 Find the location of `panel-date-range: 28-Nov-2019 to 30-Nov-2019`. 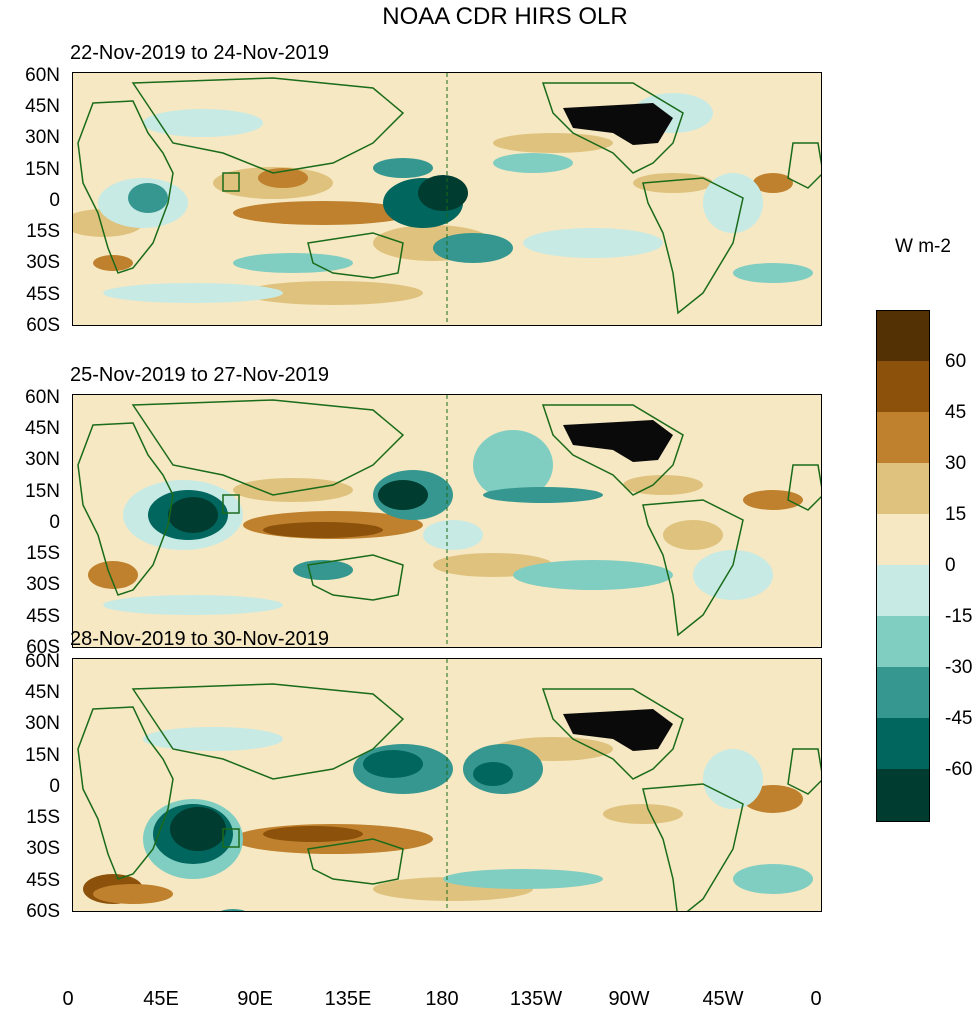

panel-date-range: 28-Nov-2019 to 30-Nov-2019 is located at coordinates (200, 639).